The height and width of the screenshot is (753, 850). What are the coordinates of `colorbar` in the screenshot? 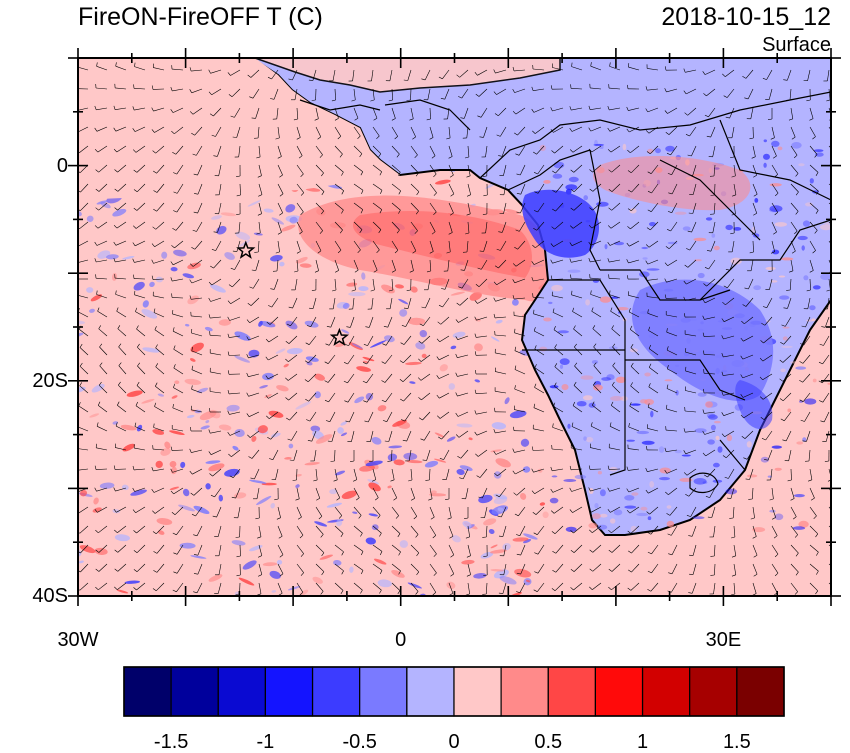 It's located at (454, 691).